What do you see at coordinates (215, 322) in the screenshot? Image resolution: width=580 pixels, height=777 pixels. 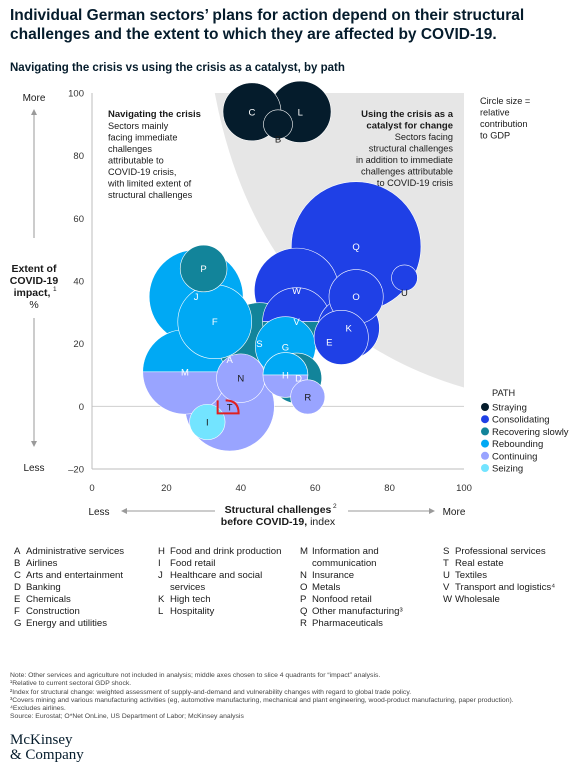 I see `bubble-label-F: F` at bounding box center [215, 322].